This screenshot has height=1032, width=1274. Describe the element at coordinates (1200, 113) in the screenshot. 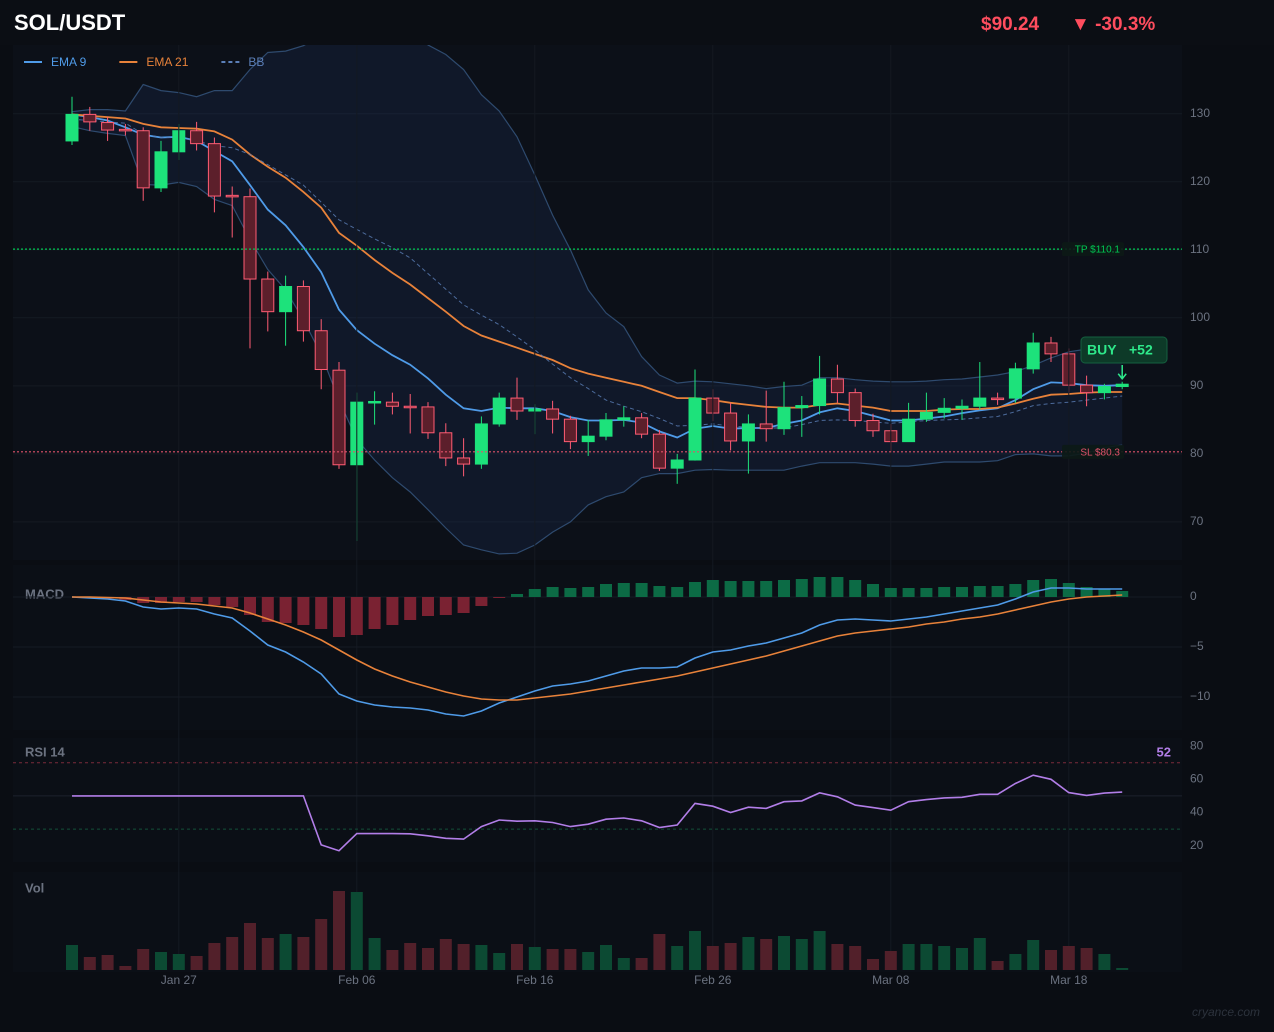

I see `y-tick-label: 130` at that location.